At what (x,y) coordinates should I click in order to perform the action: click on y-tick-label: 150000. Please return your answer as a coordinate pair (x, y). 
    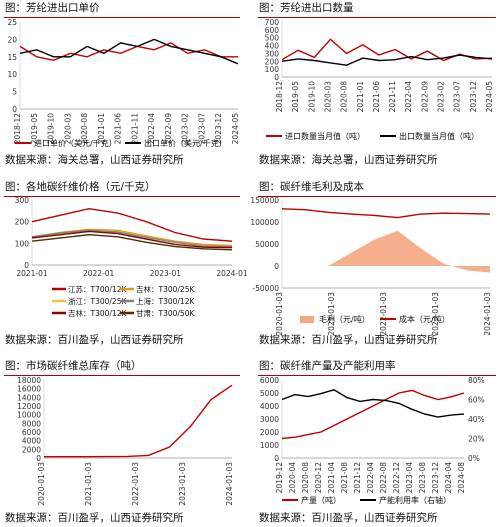
    Looking at the image, I should click on (264, 200).